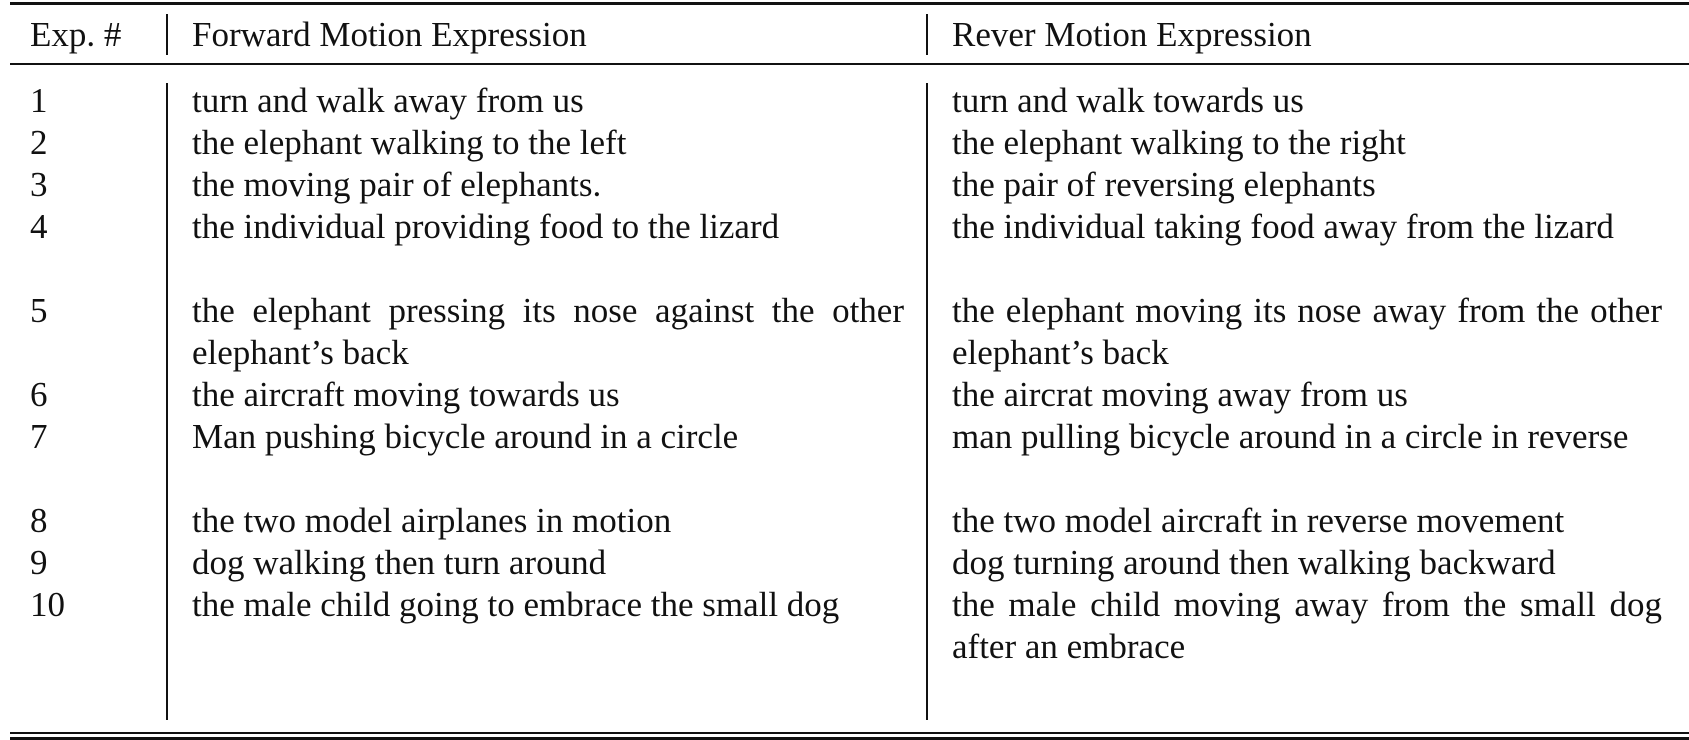 Image resolution: width=1689 pixels, height=740 pixels. What do you see at coordinates (1132, 34) in the screenshot?
I see `header-reverse-expression: Rever Motion Expression` at bounding box center [1132, 34].